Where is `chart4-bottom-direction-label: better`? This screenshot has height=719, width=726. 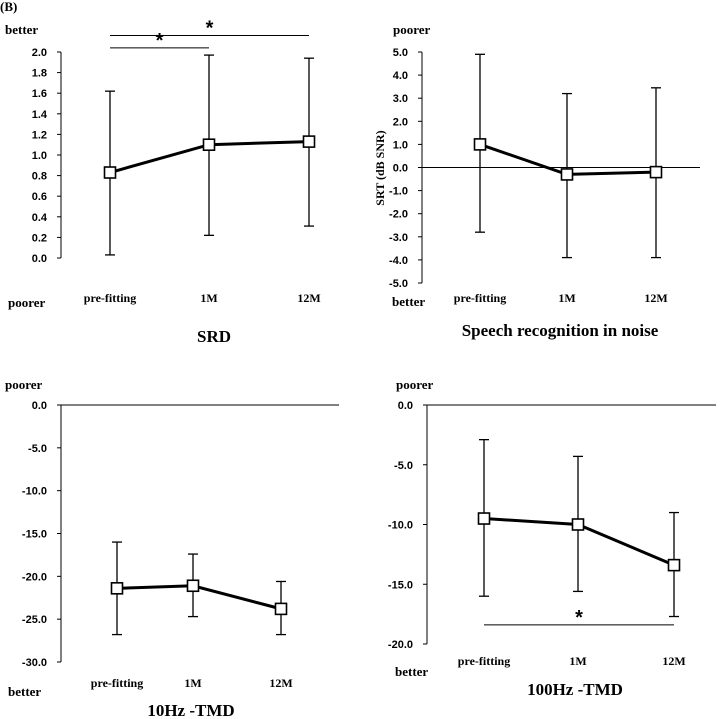
chart4-bottom-direction-label: better is located at coordinates (411, 671).